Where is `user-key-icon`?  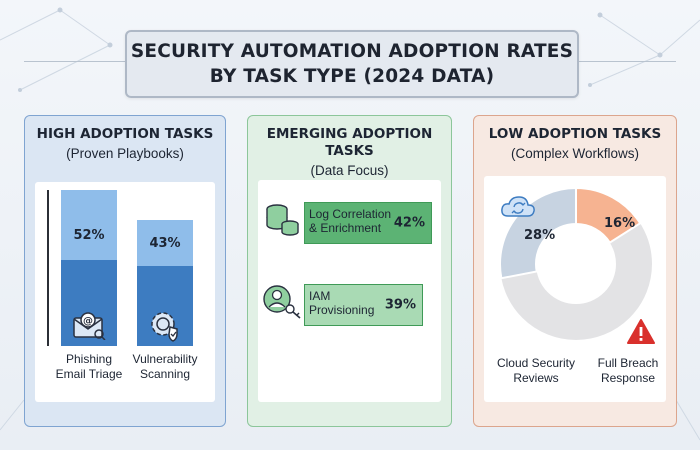
user-key-icon is located at coordinates (282, 302).